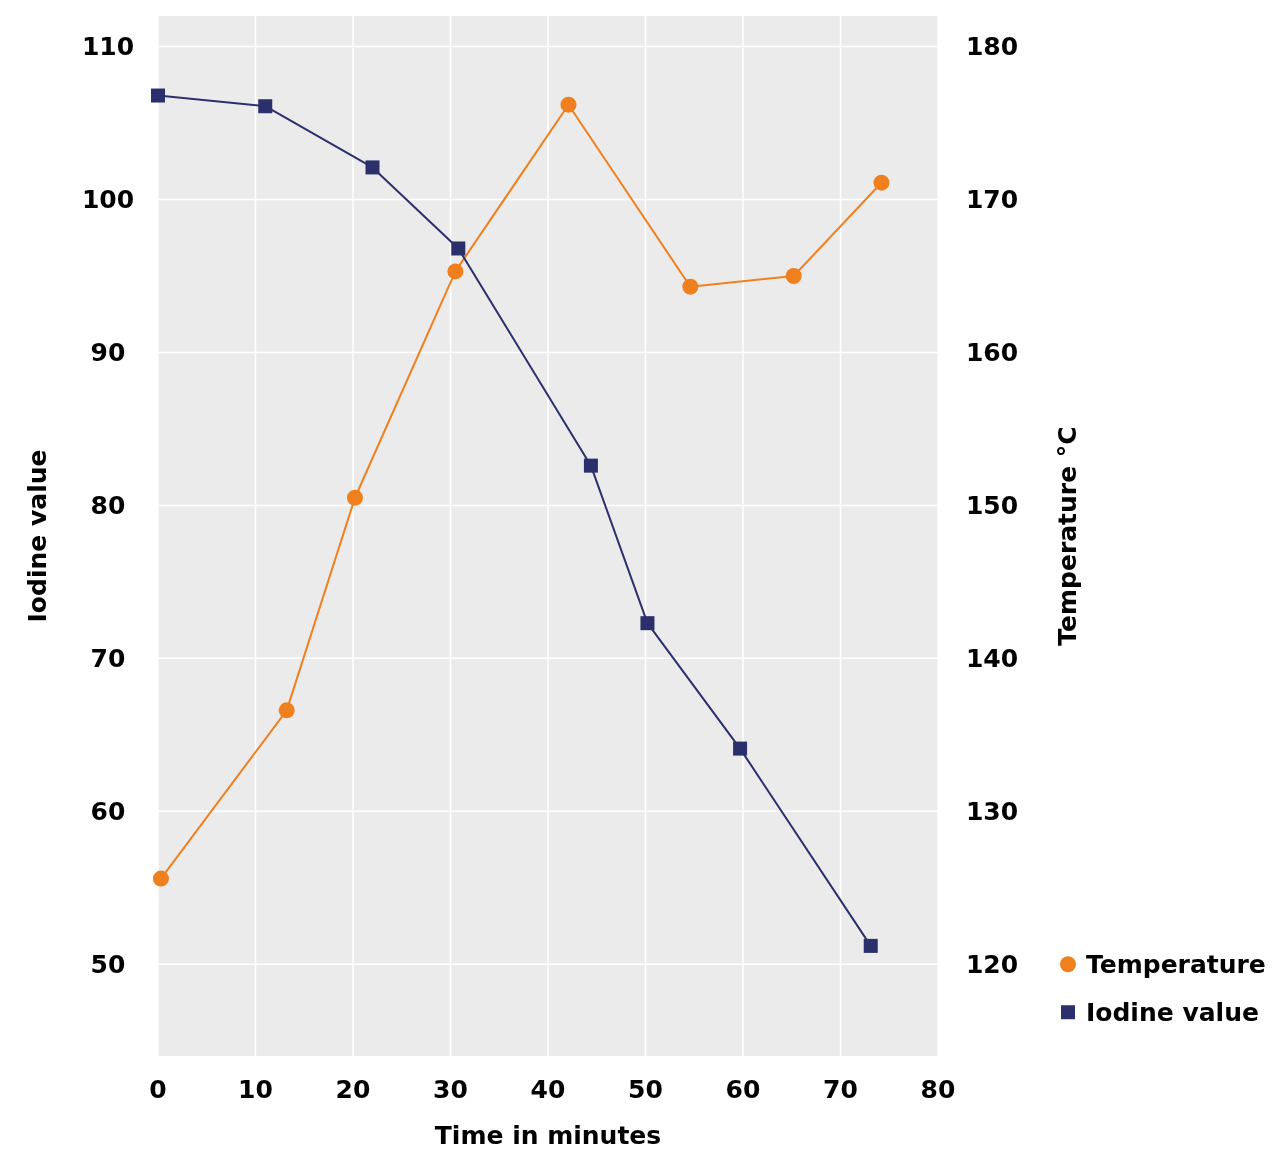 This screenshot has height=1153, width=1286. Describe the element at coordinates (548, 1135) in the screenshot. I see `x-axis-title: Time in minutes` at that location.